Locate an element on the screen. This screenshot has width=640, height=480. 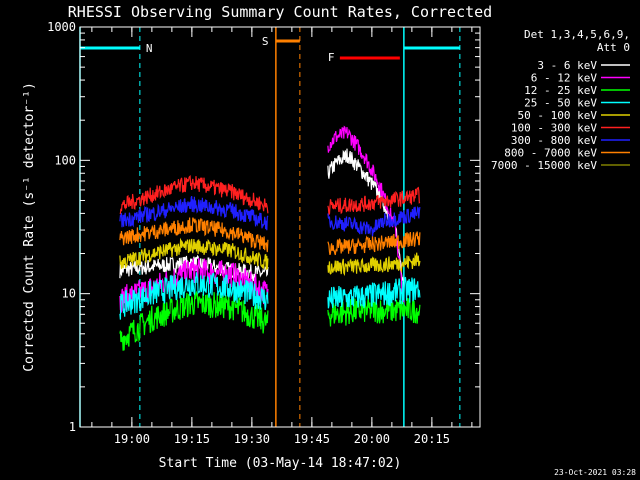
flare-label: F is located at coordinates (331, 57).